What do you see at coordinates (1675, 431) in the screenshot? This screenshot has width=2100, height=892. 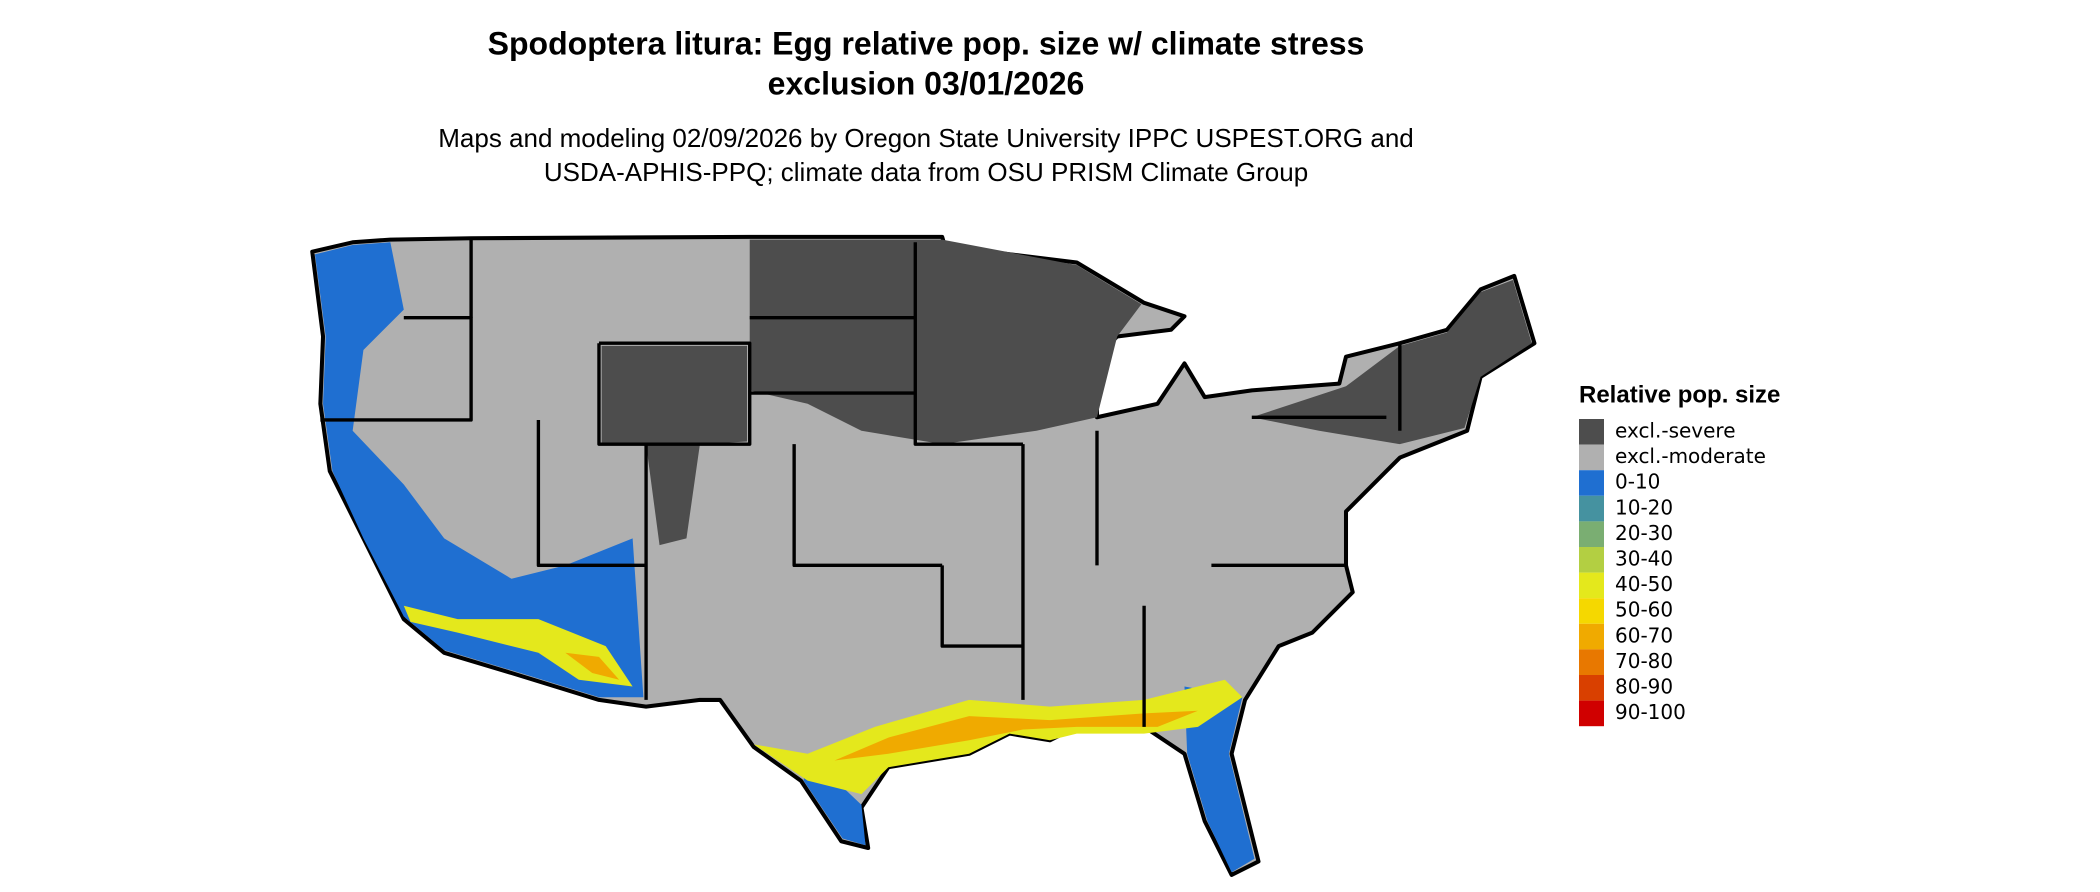 I see `legend-label: excl.-severe` at bounding box center [1675, 431].